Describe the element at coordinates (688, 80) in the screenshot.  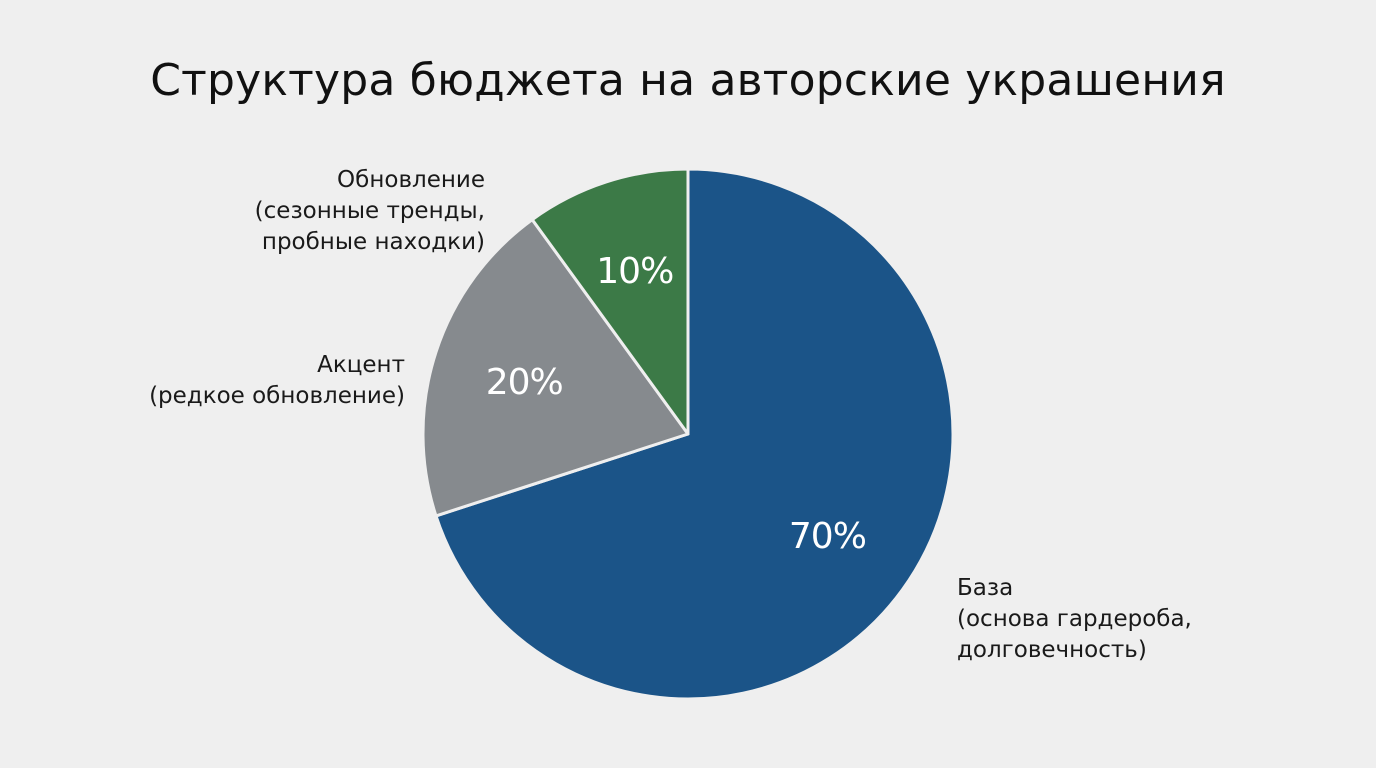
I see `chart-title: Структура бюджета на авторские украшения` at that location.